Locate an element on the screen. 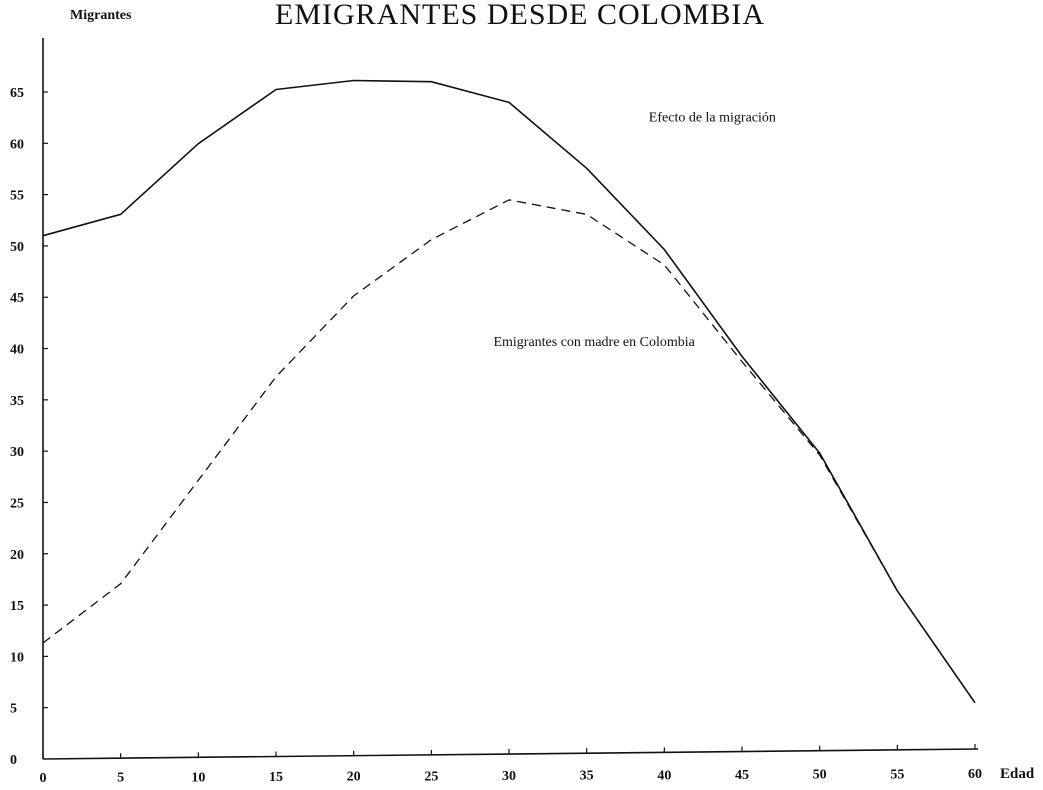 This screenshot has height=790, width=1043. chart-title: EMIGRANTES DESDE COLOMBIA is located at coordinates (520, 15).